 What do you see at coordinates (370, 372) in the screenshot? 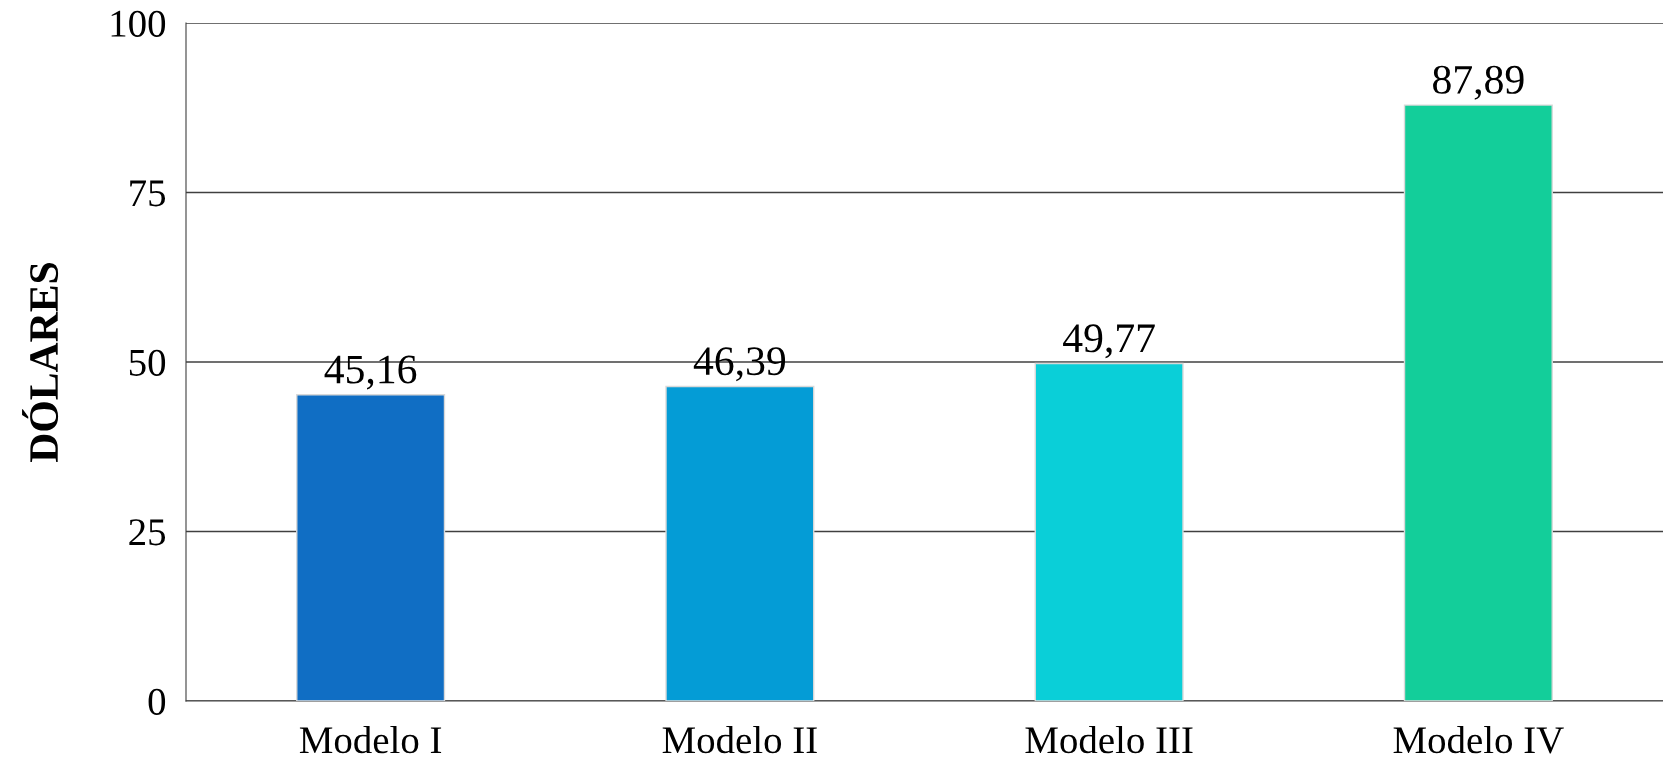
I see `data-label: 45,16` at bounding box center [370, 372].